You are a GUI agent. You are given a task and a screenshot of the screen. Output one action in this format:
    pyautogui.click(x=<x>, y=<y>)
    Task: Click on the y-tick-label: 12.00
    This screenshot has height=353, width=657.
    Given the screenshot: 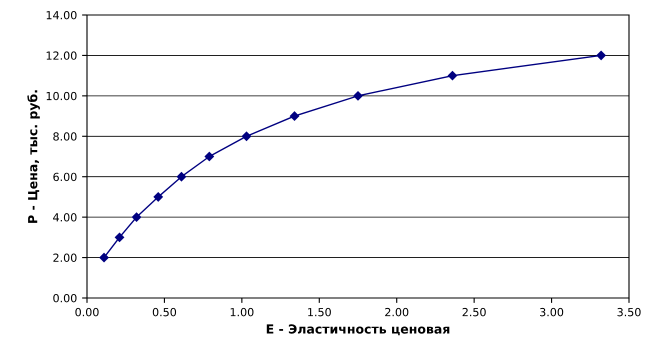 What is the action you would take?
    pyautogui.click(x=61, y=55)
    